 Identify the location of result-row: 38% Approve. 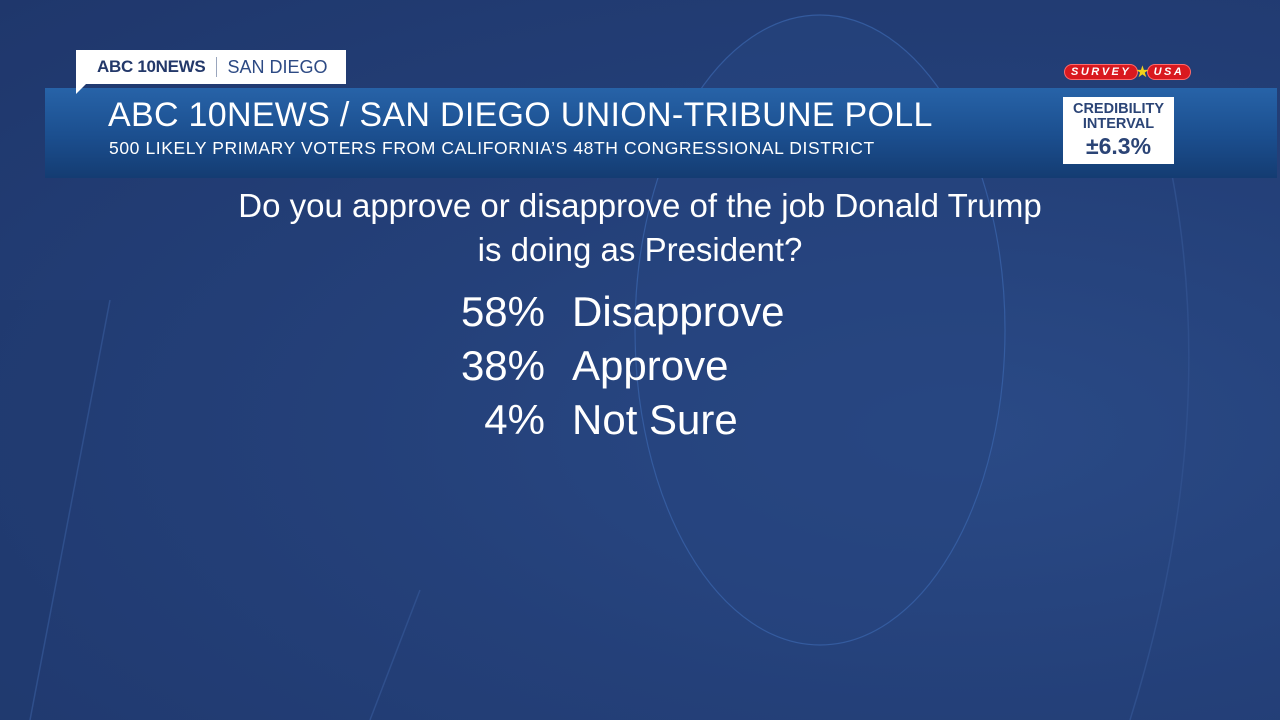
(640, 368).